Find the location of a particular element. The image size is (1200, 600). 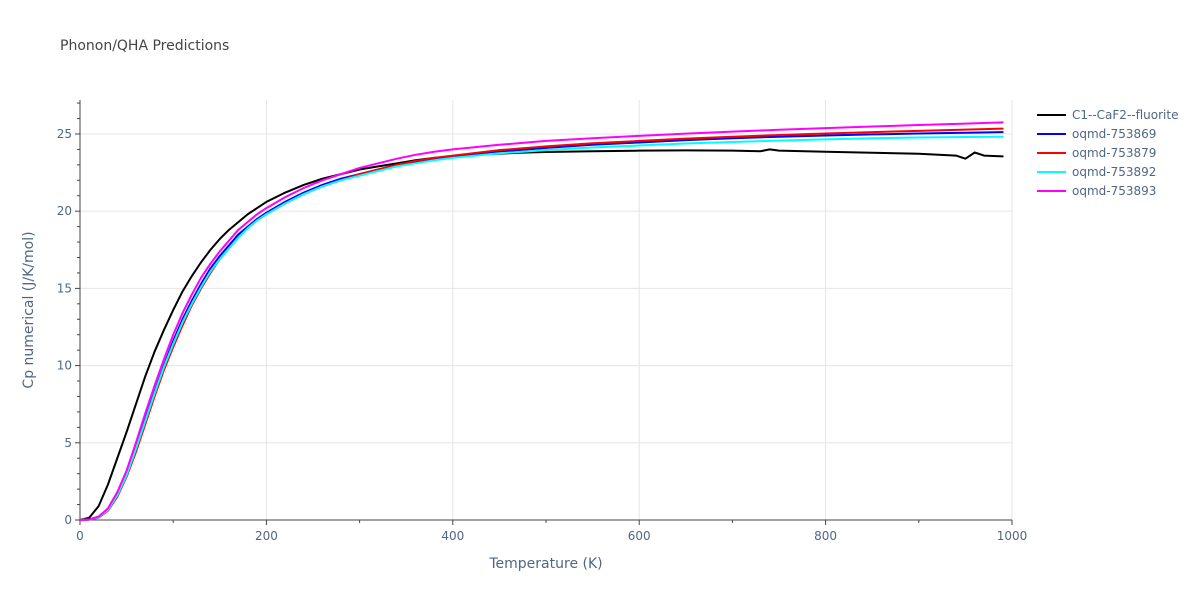

x-tick-label: 200 is located at coordinates (266, 536).